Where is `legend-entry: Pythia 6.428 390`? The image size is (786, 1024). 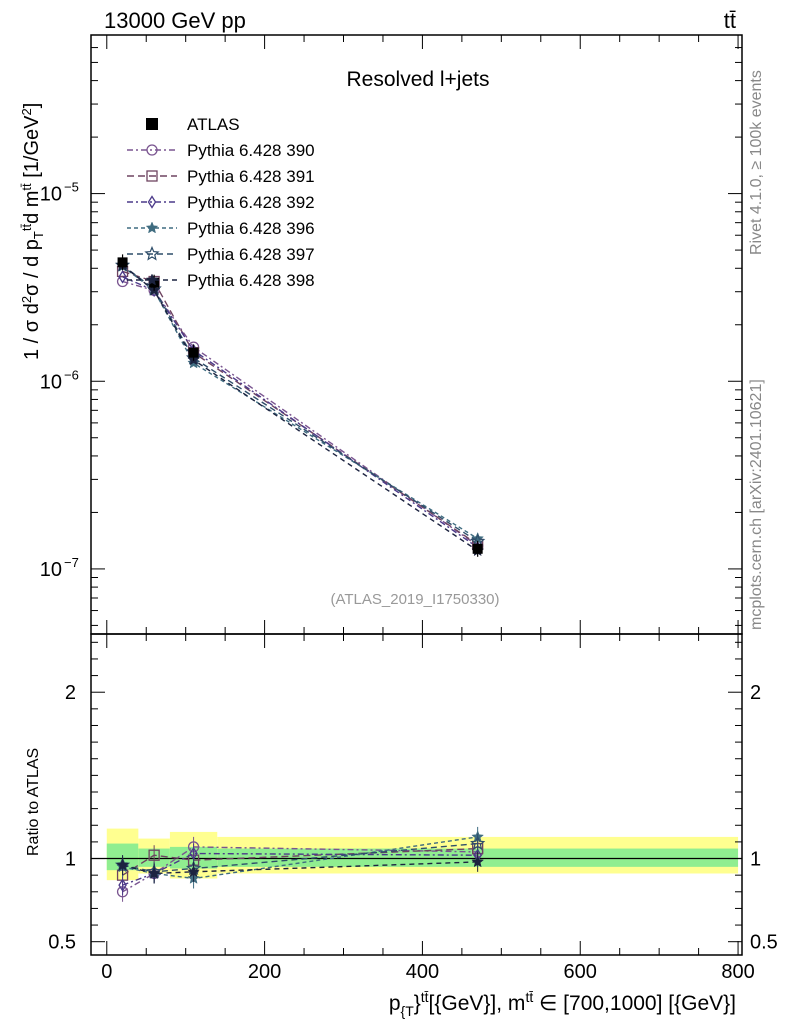
legend-entry: Pythia 6.428 390 is located at coordinates (221, 150).